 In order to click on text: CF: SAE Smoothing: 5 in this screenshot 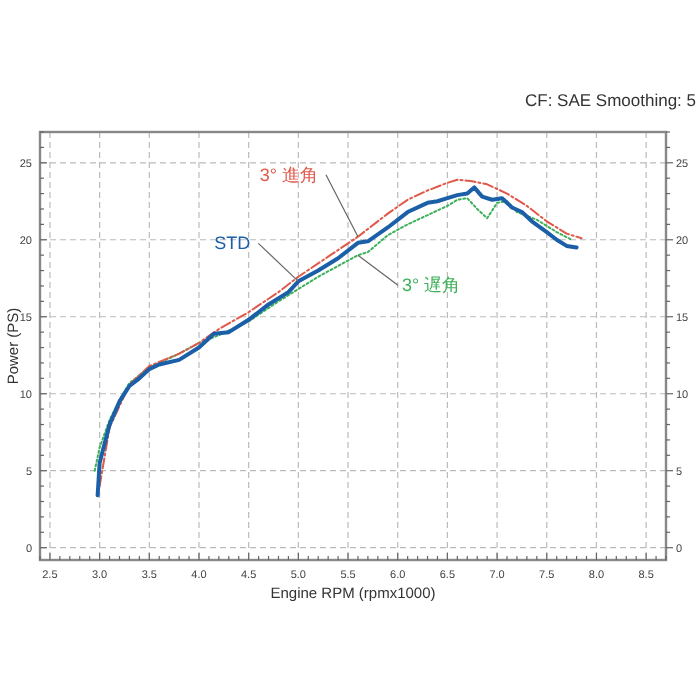, I will do `click(610, 100)`.